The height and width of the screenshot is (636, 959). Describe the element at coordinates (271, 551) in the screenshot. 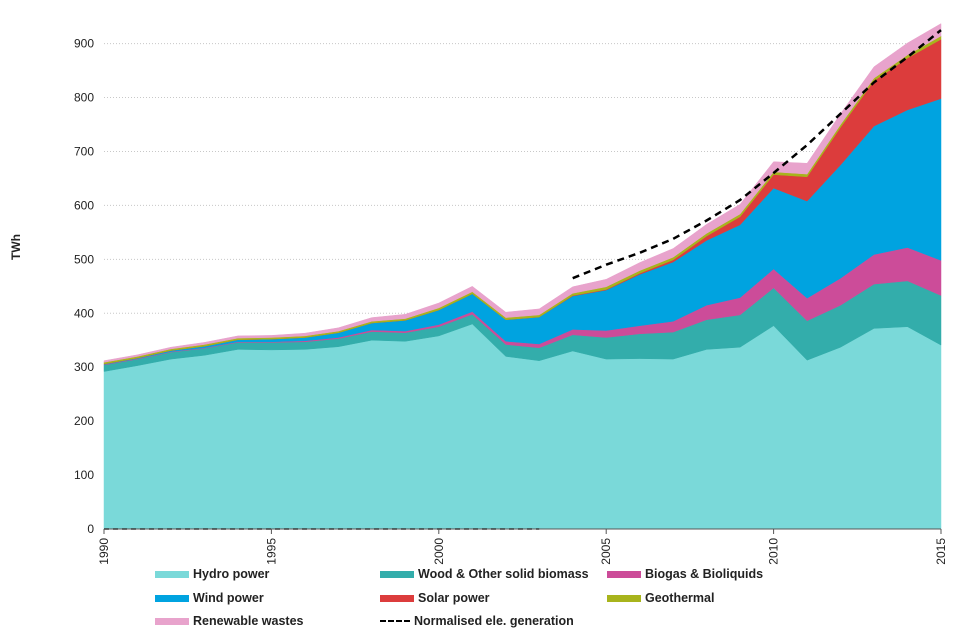

I see `x-tick-label-1995: 1995` at that location.